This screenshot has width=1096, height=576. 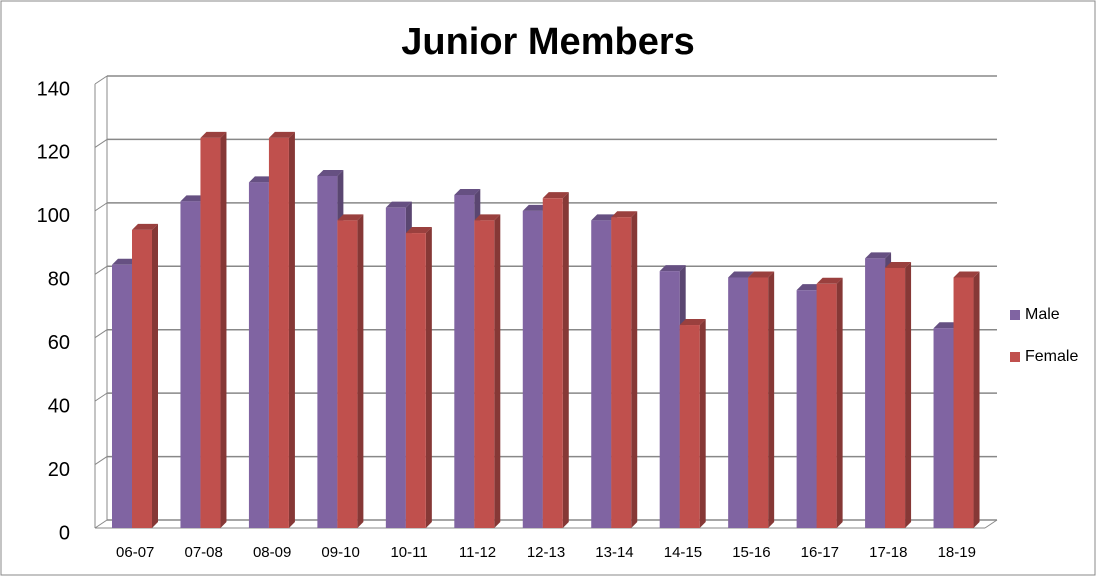 I want to click on x-tick-label: 10-11, so click(x=408, y=552).